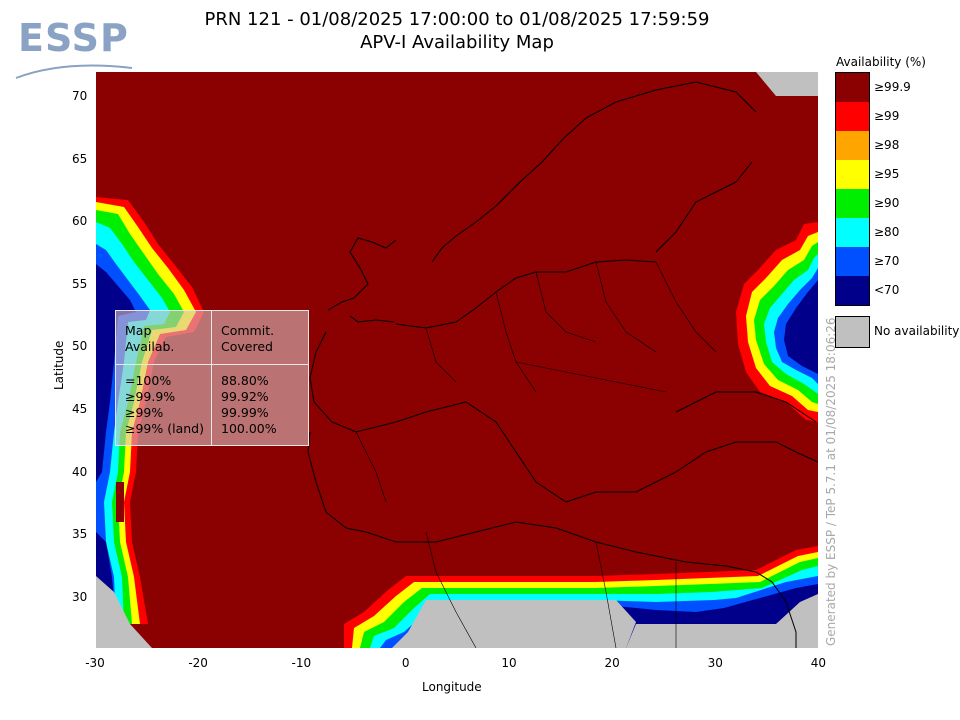 The height and width of the screenshot is (720, 960). I want to click on y-tick-label: 35, so click(80, 534).